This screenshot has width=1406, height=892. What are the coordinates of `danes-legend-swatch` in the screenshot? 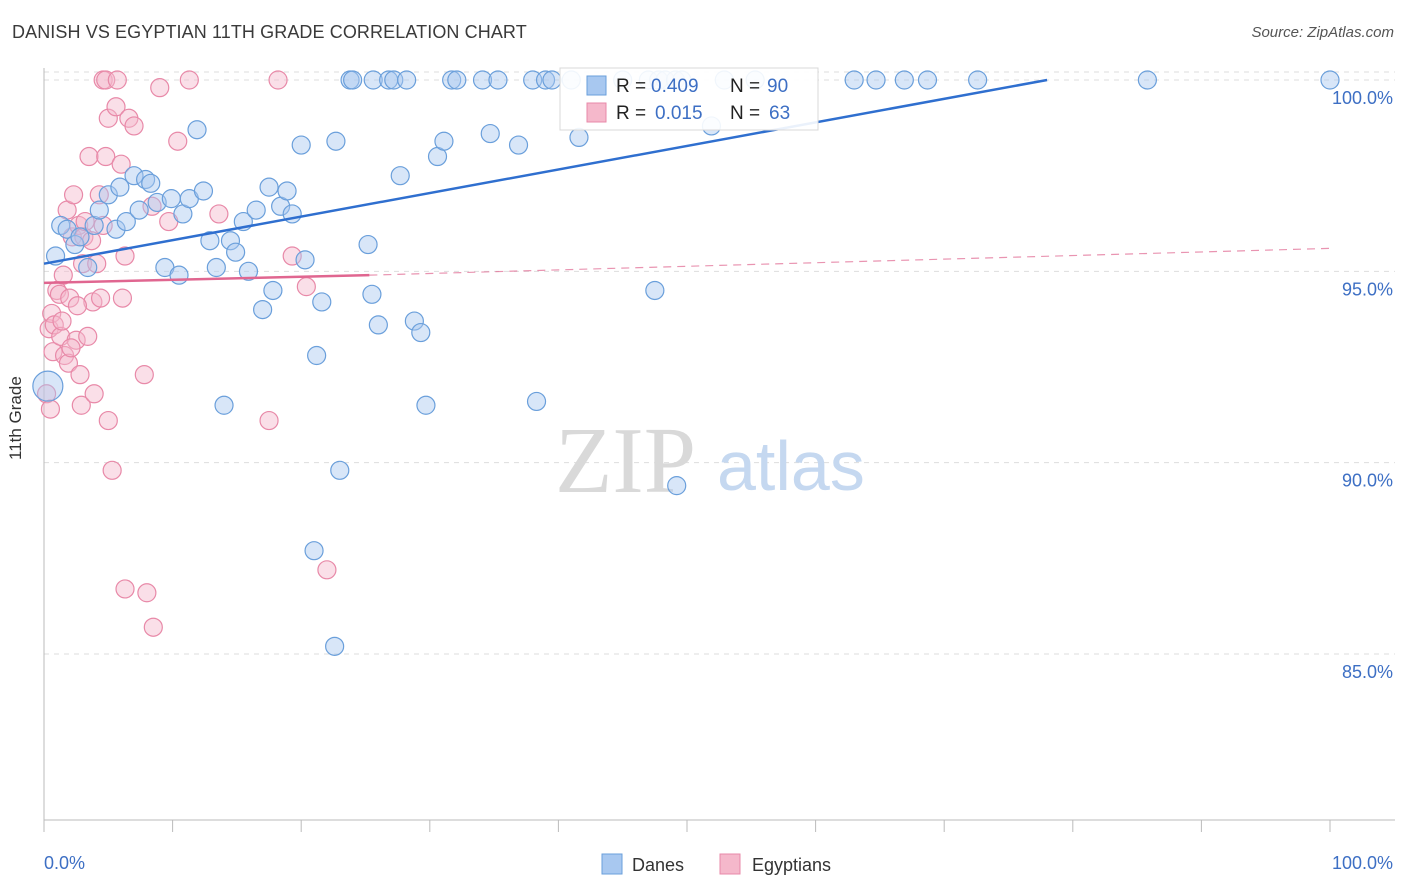 It's located at (596, 85).